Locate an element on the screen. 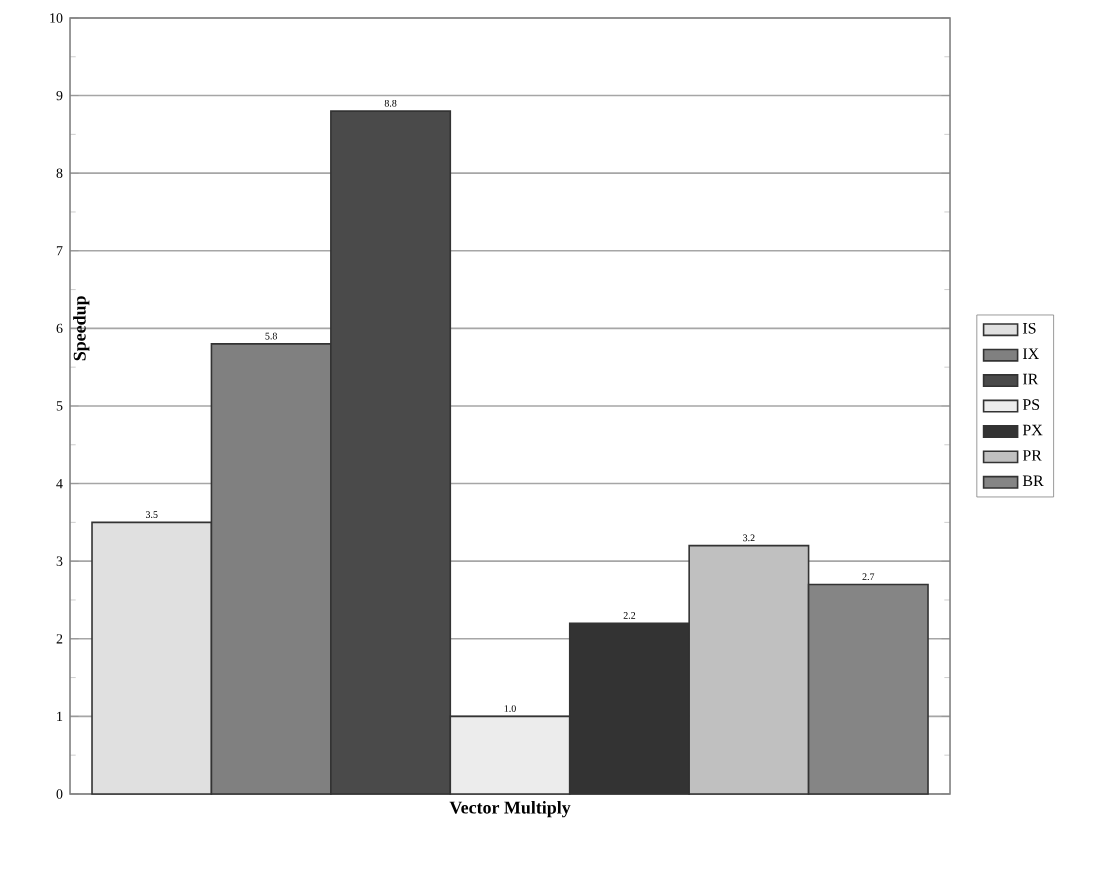 Image resolution: width=1098 pixels, height=870 pixels. x-axis-title: Vector Multiply is located at coordinates (510, 809).